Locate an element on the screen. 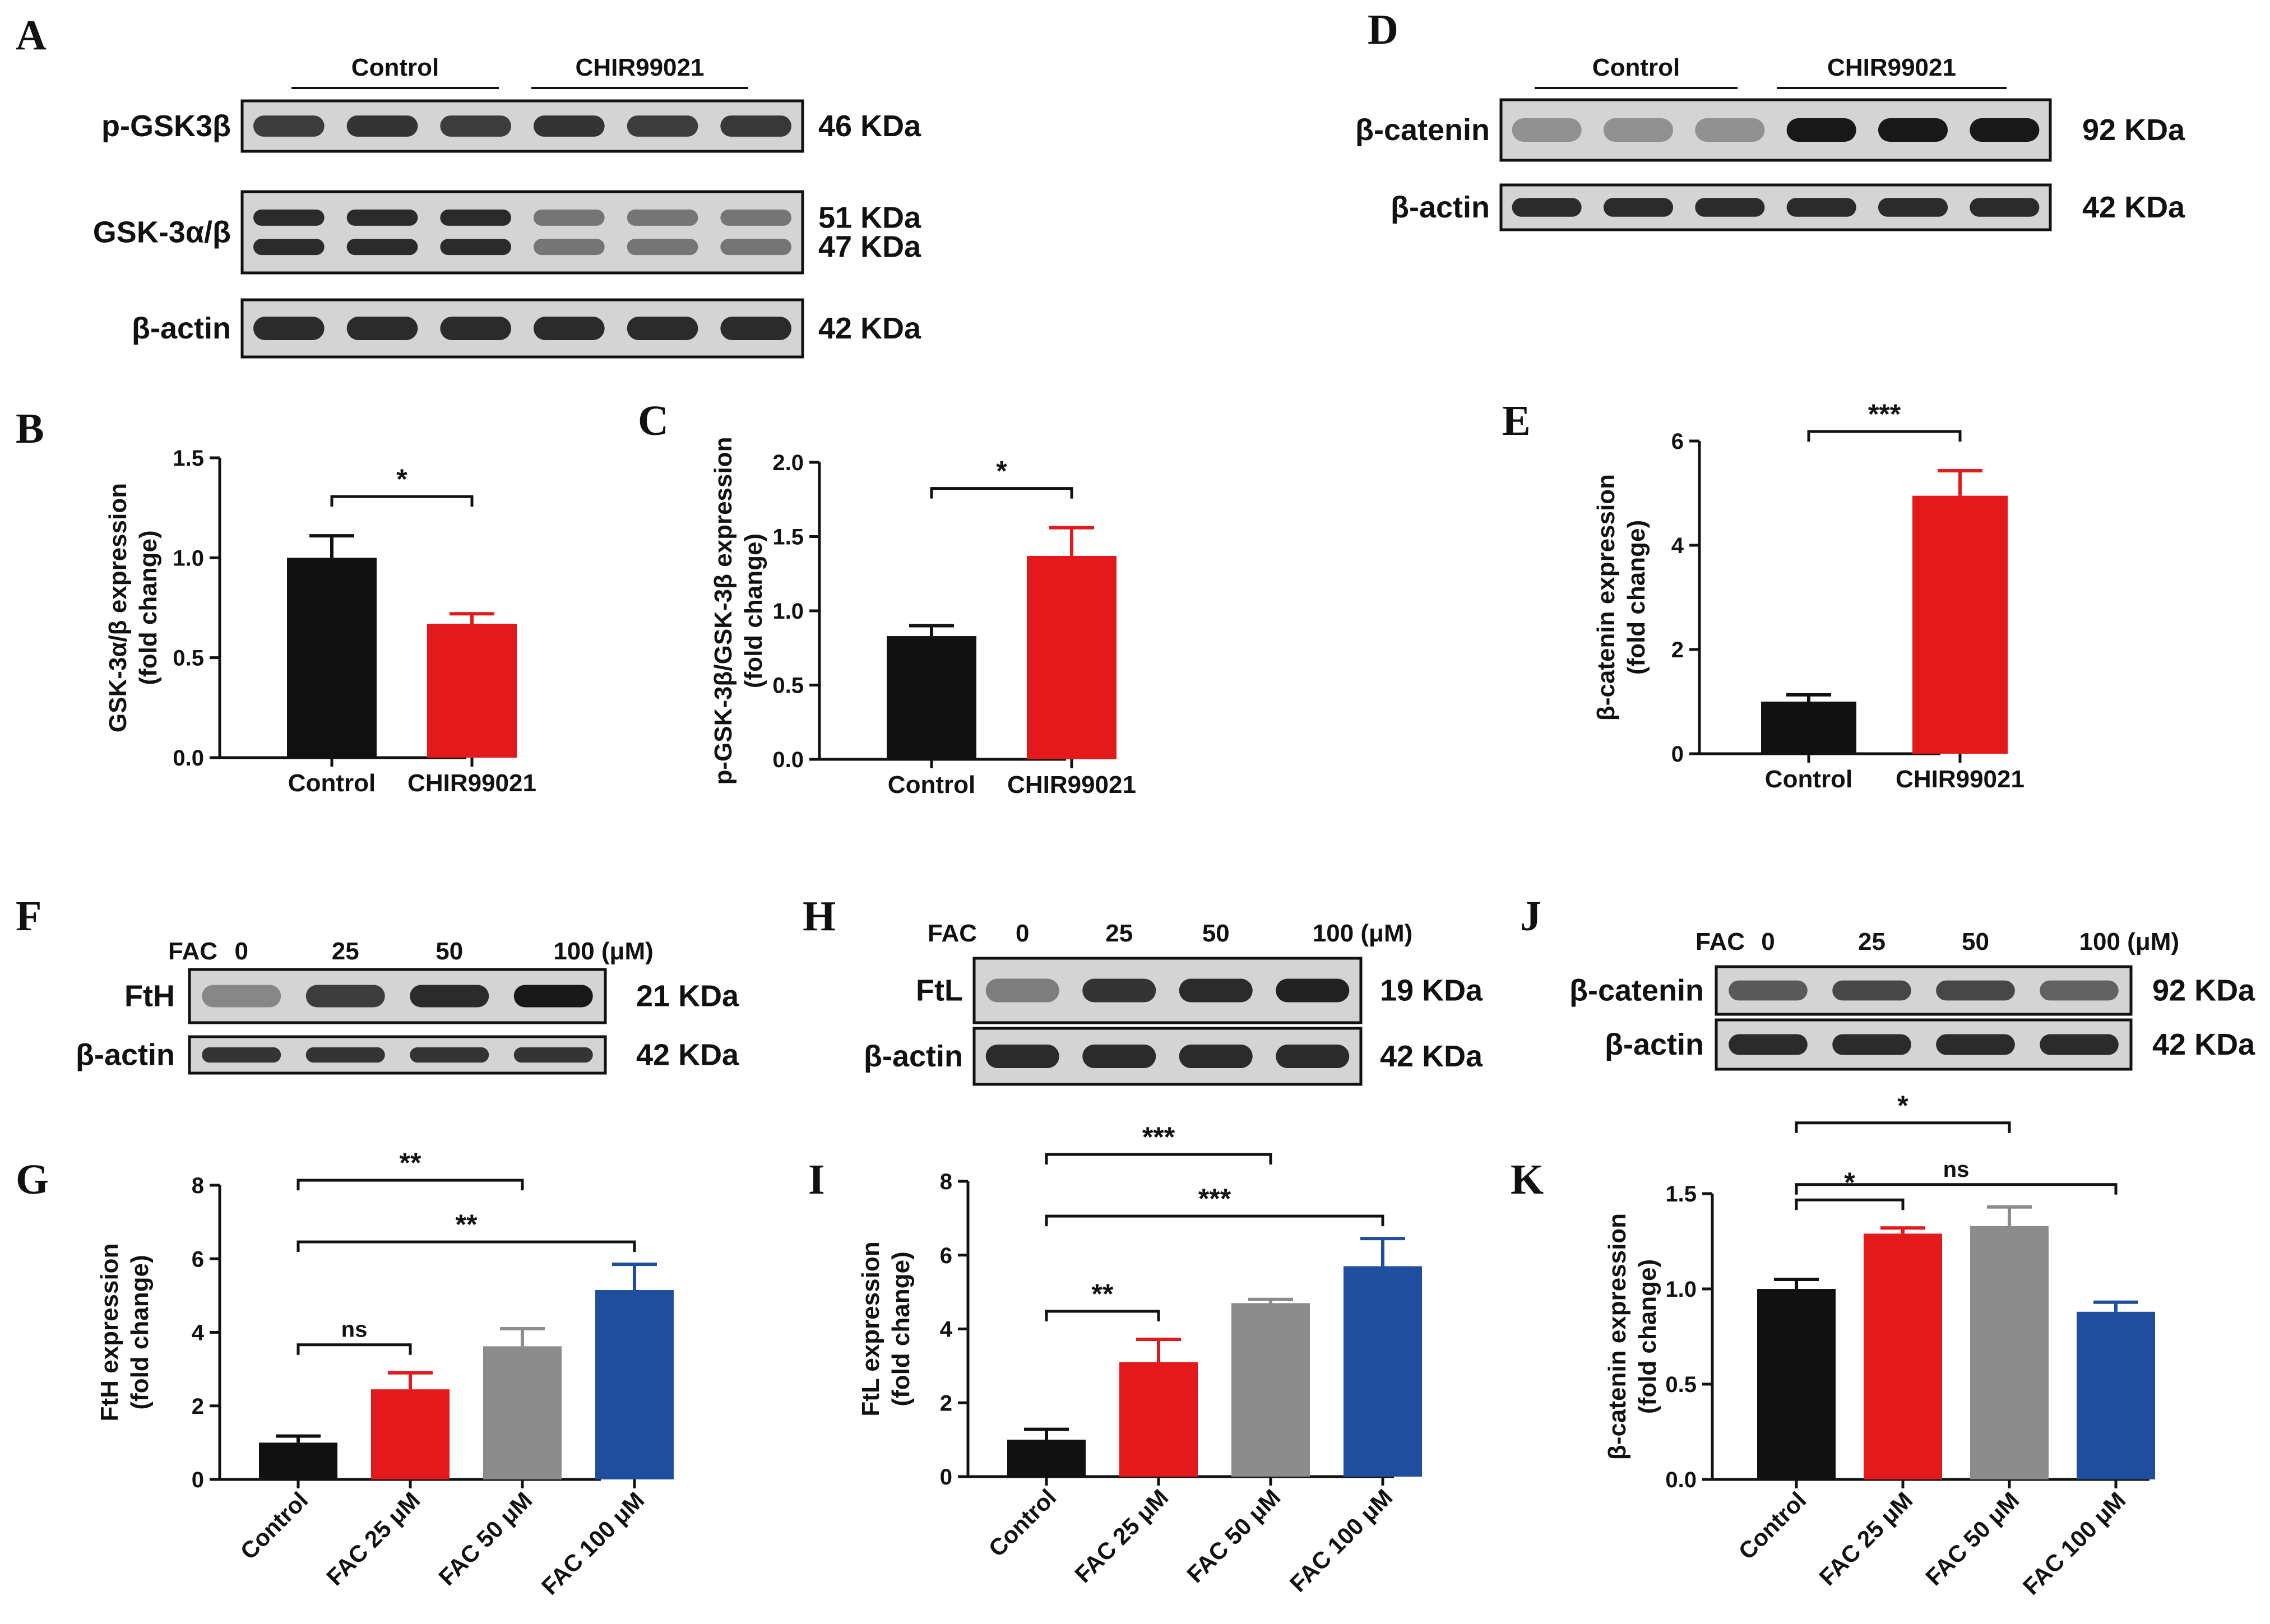 The image size is (2270, 1624). x-tick-label: FAC 100 μM is located at coordinates (593, 1543).